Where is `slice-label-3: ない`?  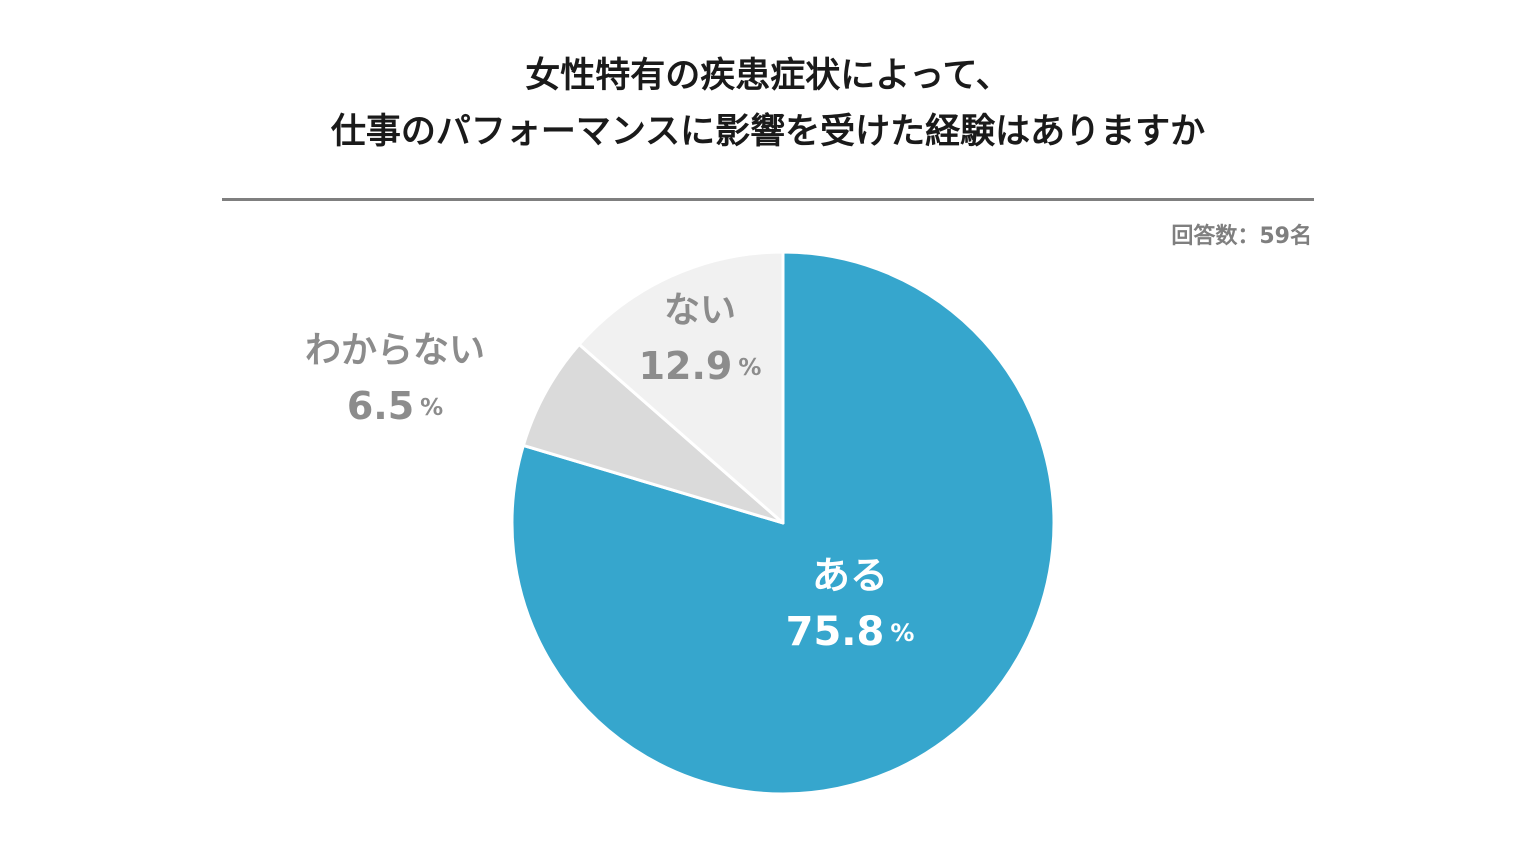
slice-label-3: ない is located at coordinates (700, 310).